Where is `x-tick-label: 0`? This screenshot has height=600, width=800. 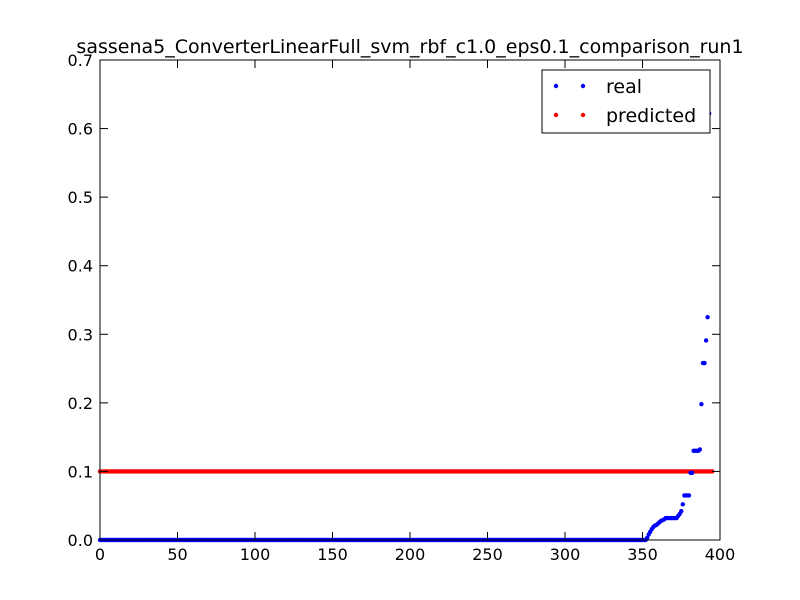 x-tick-label: 0 is located at coordinates (100, 554).